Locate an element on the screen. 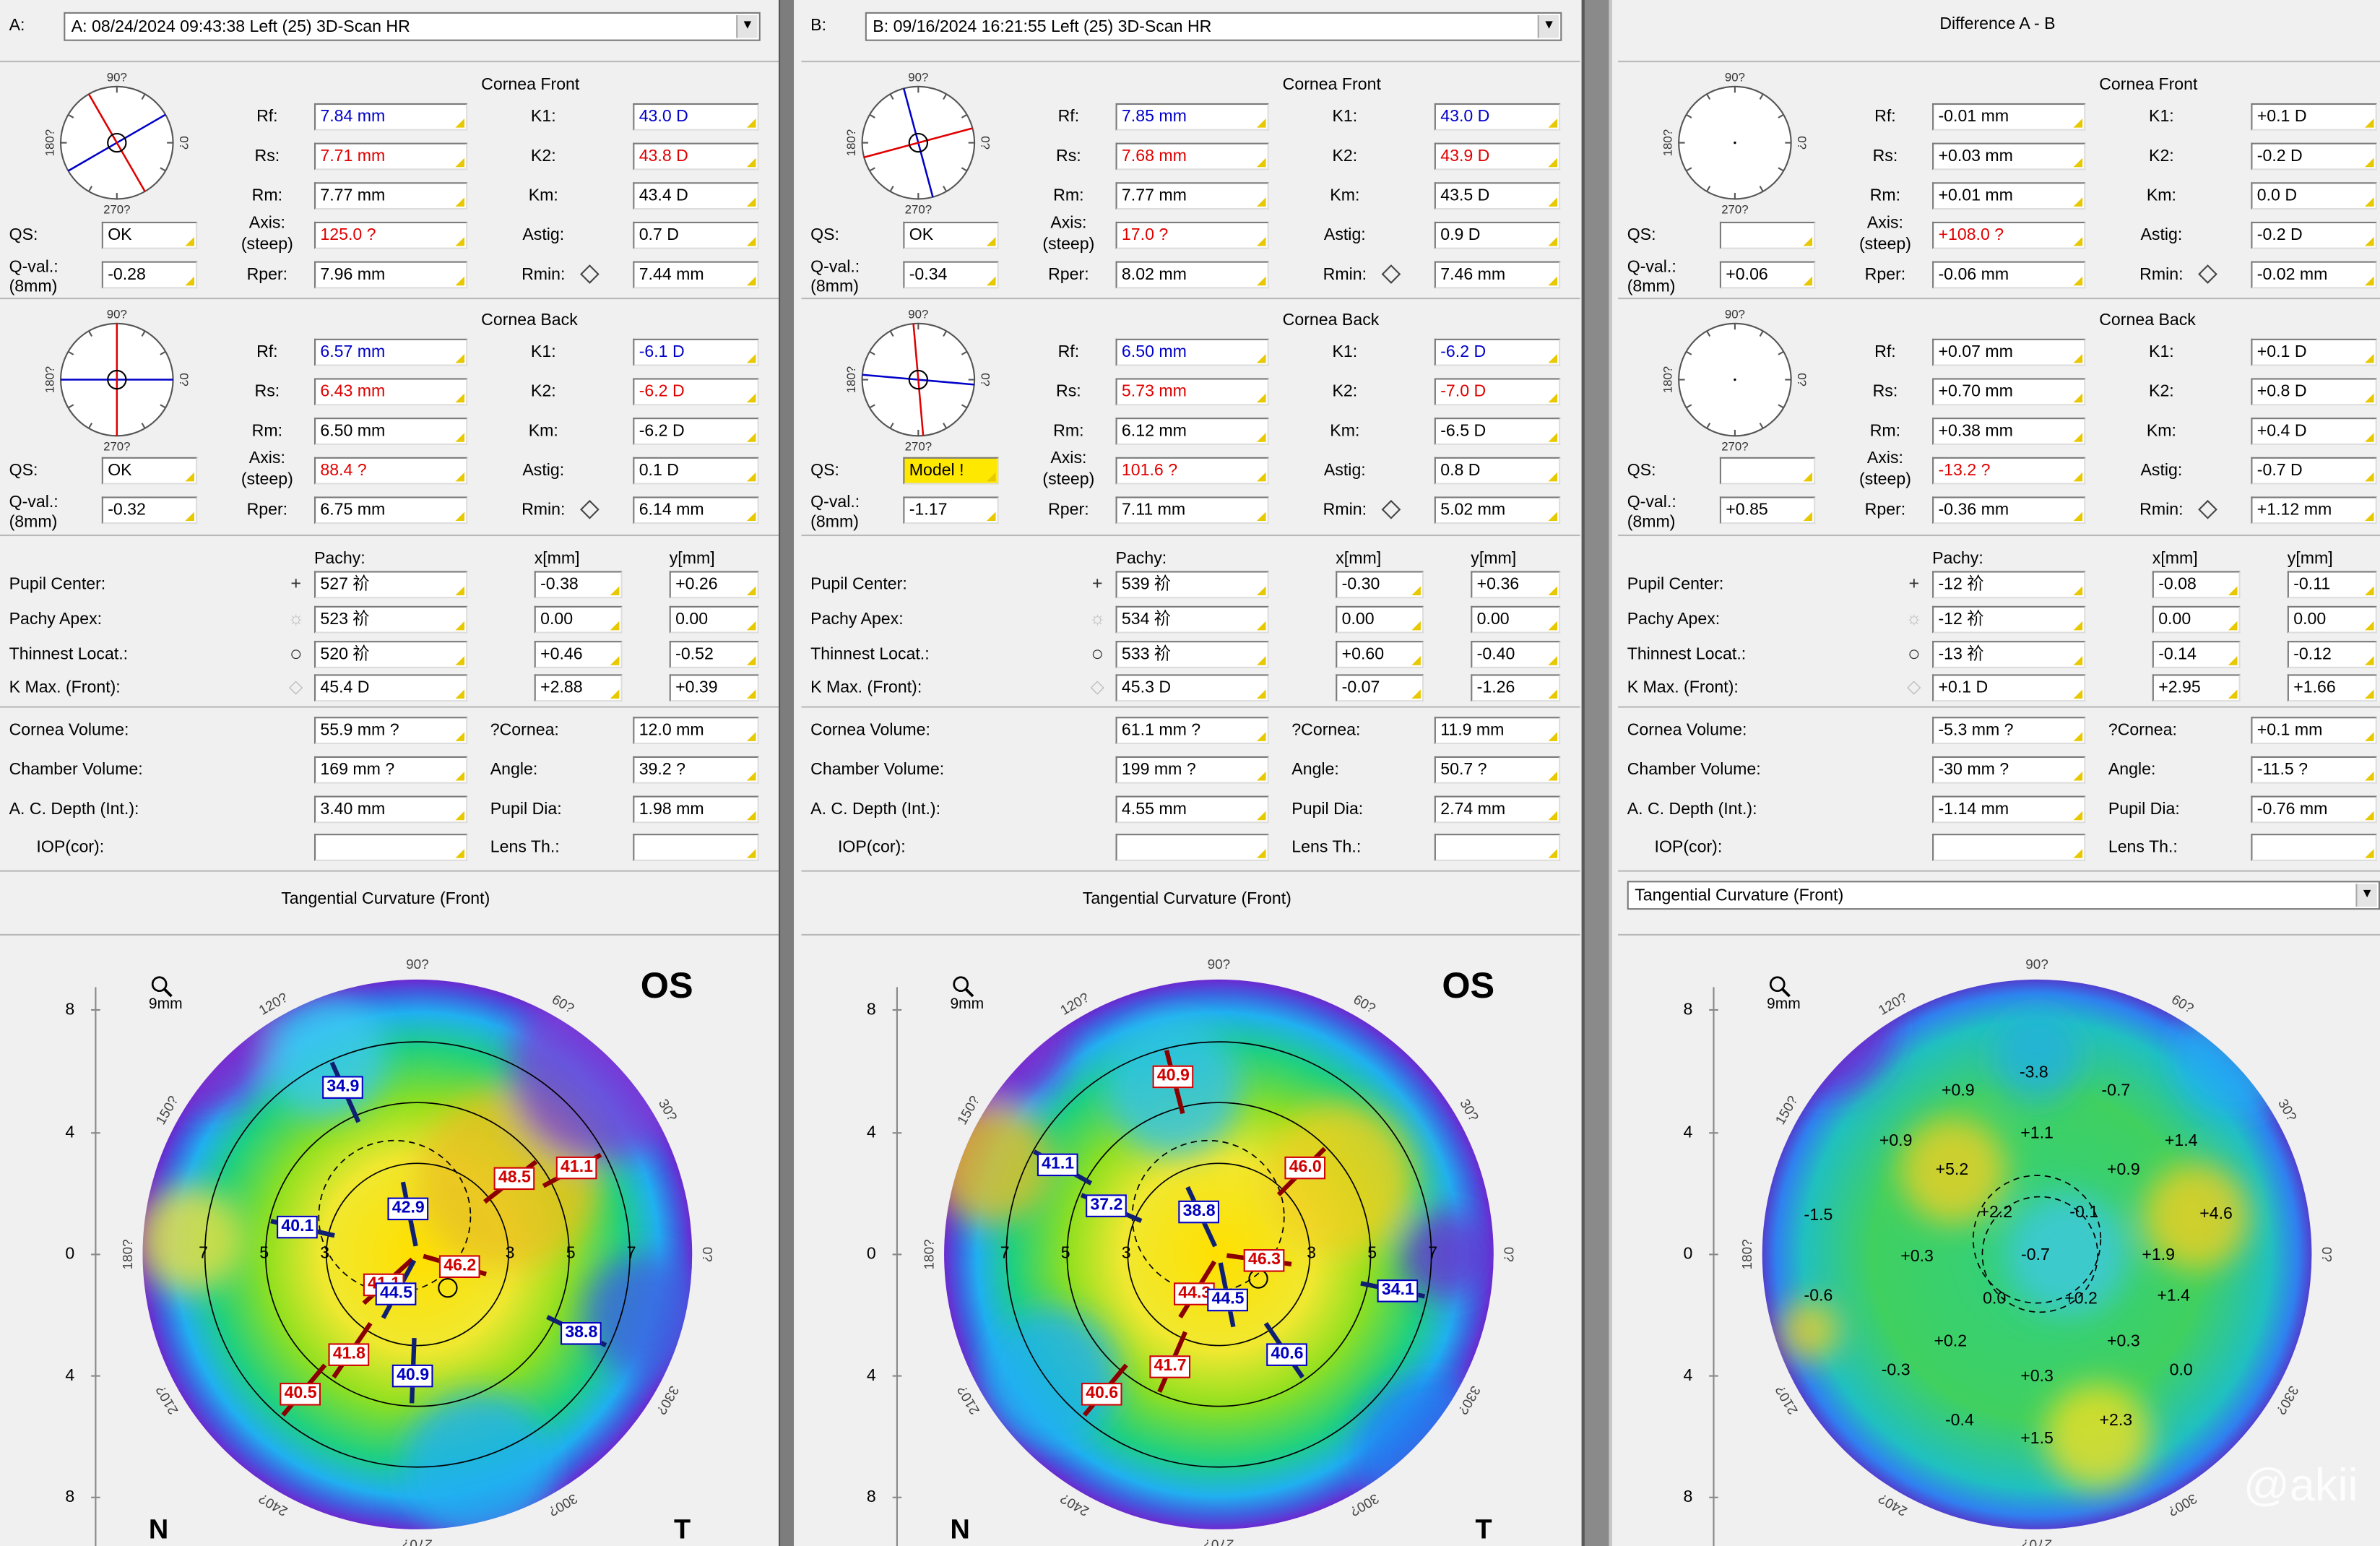  field-value: -0.32 is located at coordinates (149, 510).